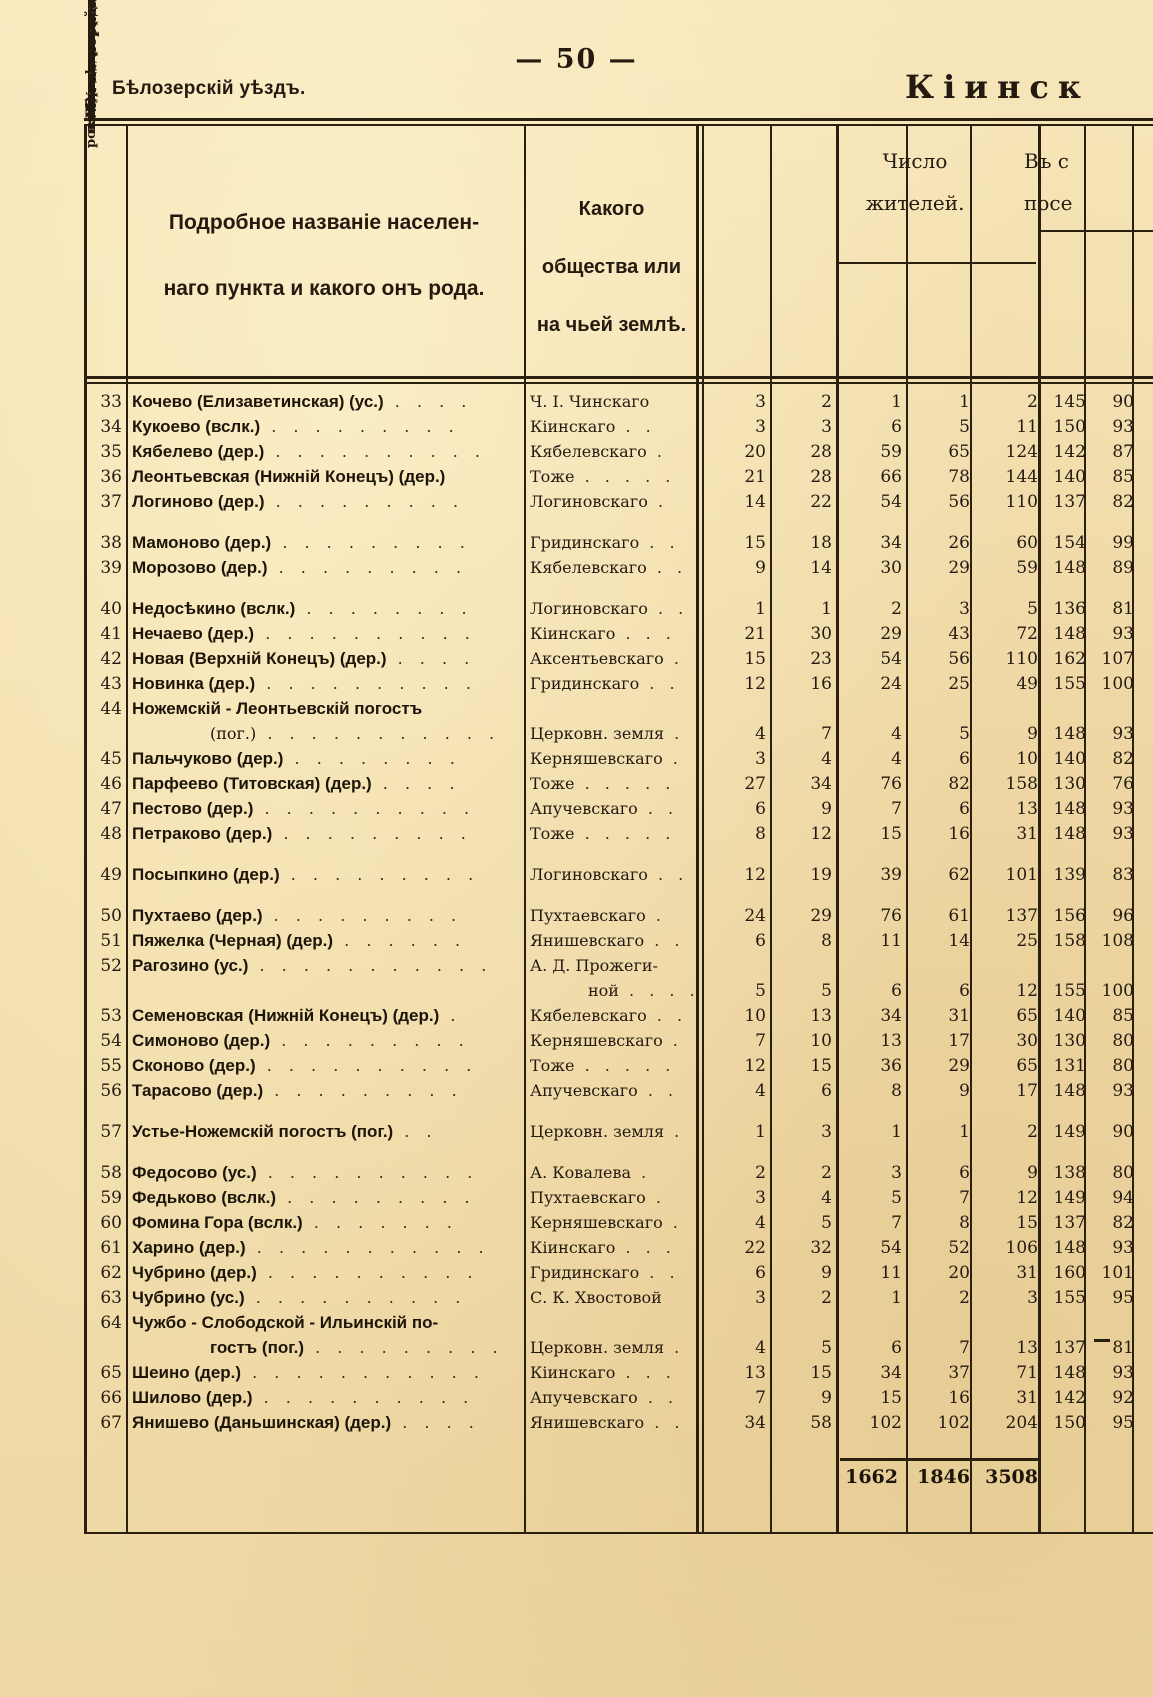 The image size is (1153, 1697). What do you see at coordinates (306, 874) in the screenshot?
I see `settlement-name: Посыпкино (дер.) . . . . . . . . .` at bounding box center [306, 874].